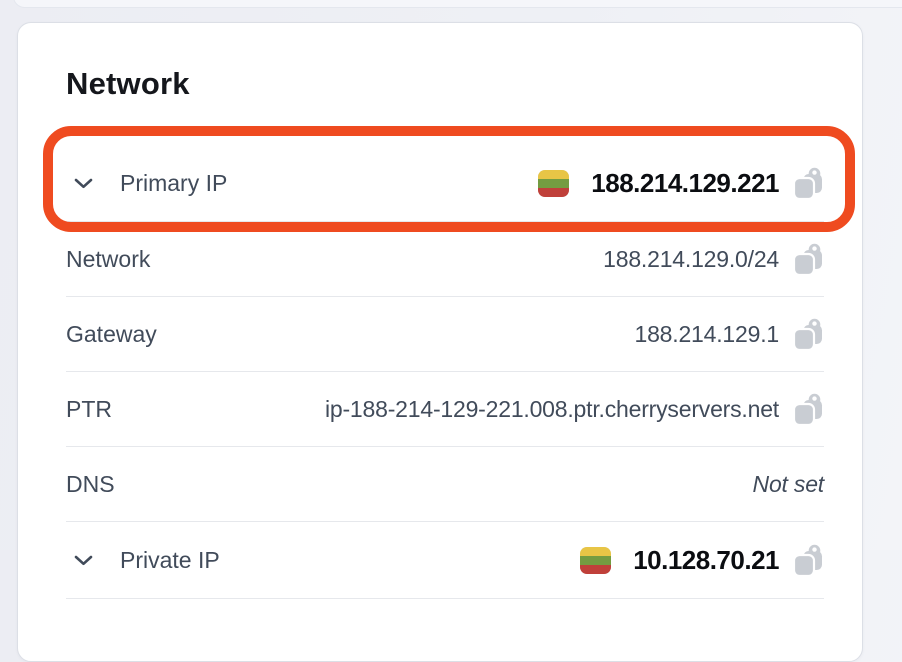  I want to click on row-gateway: Gateway 188.214.129.1, so click(445, 334).